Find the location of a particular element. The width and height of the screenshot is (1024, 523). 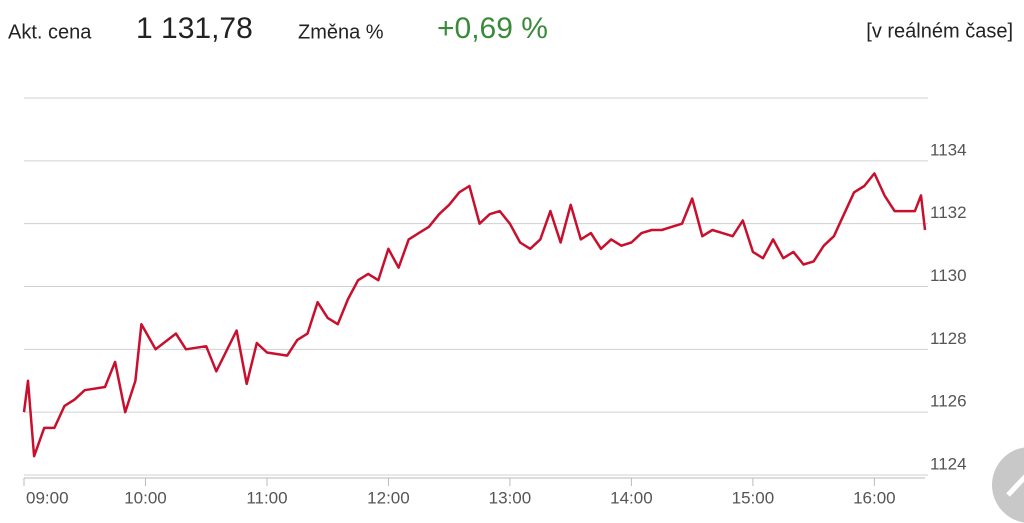

x-tick-label: 11:00 is located at coordinates (266, 497).